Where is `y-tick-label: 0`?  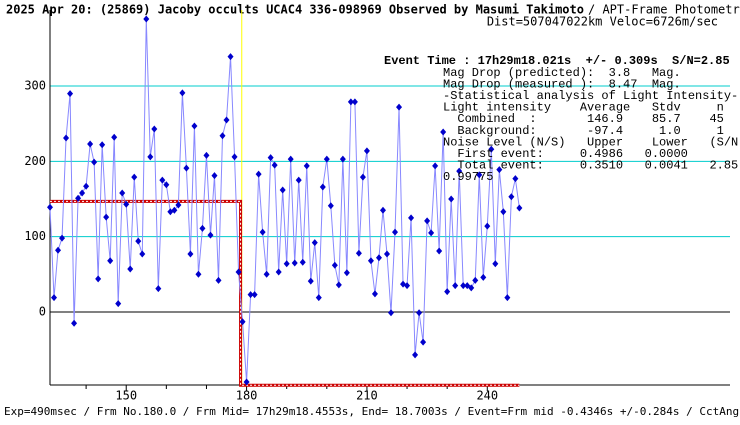 y-tick-label: 0 is located at coordinates (42, 311).